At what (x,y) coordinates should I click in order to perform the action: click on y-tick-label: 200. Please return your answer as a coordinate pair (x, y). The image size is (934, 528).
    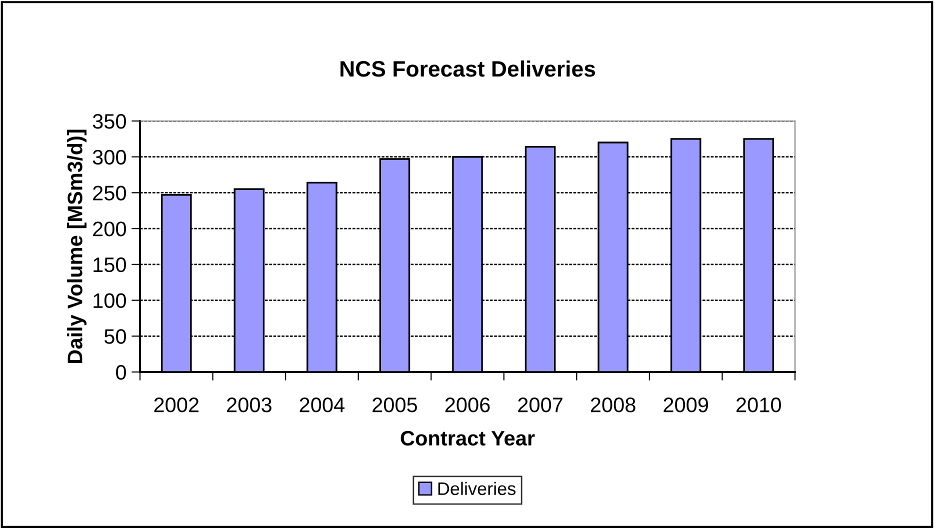
    Looking at the image, I should click on (109, 229).